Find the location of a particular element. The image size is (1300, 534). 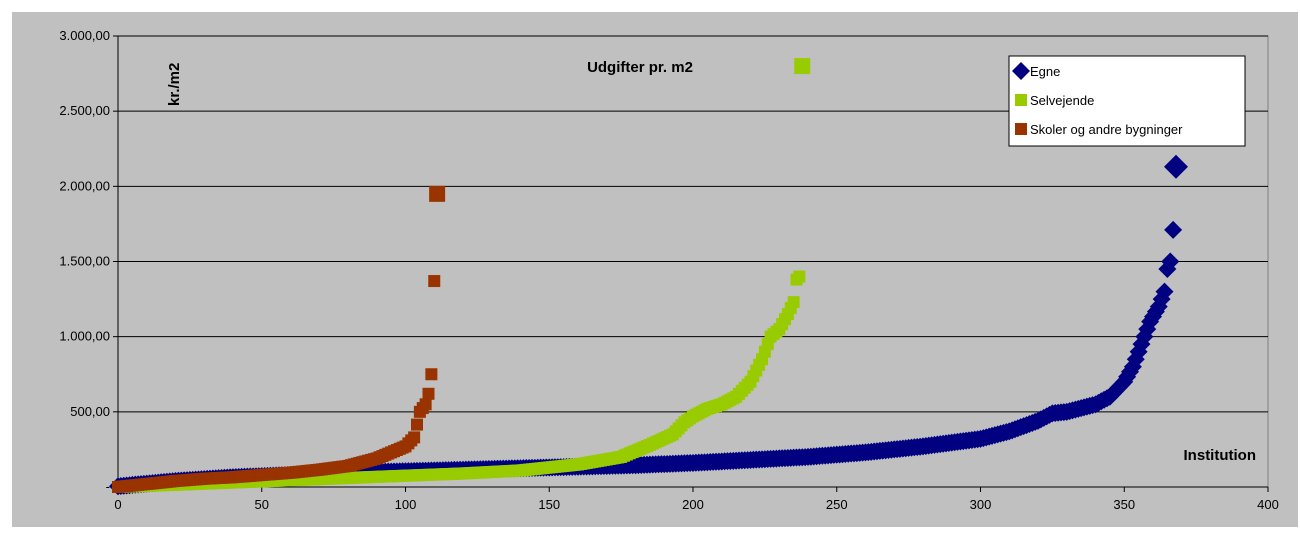

x-tick-label: 200 is located at coordinates (693, 504).